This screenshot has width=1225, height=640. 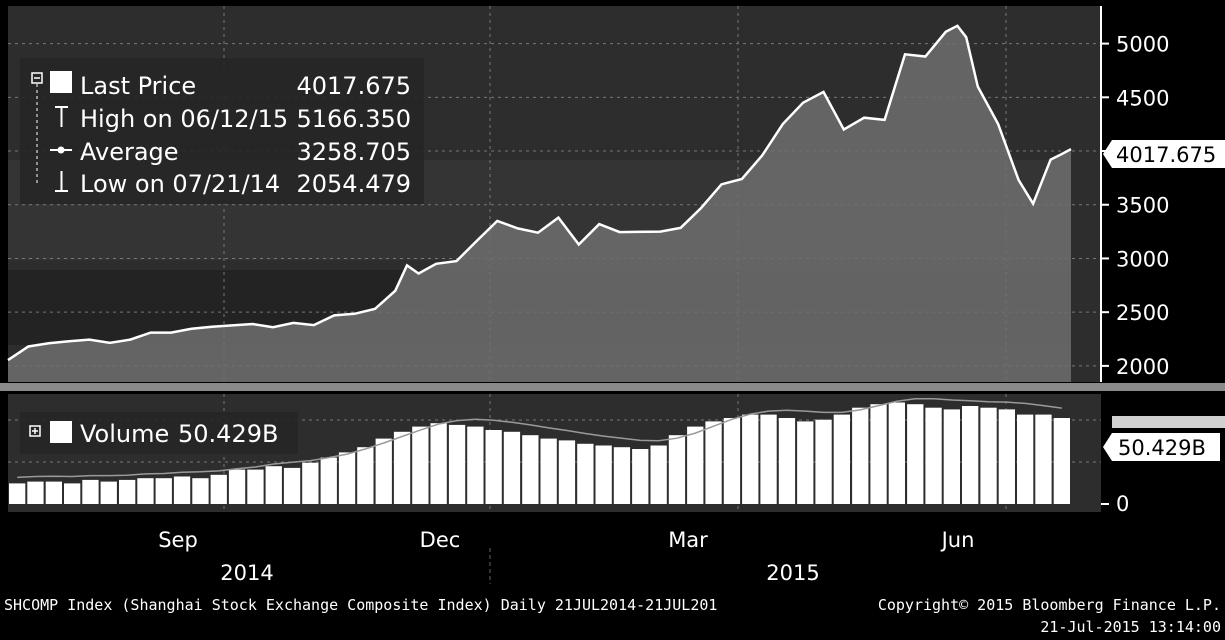 I want to click on legend-average-label: Average, so click(x=129, y=152).